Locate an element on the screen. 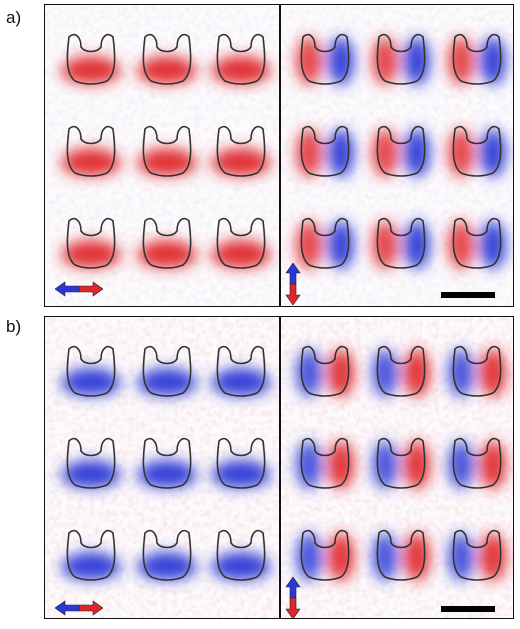  panel-b-divider is located at coordinates (280, 467).